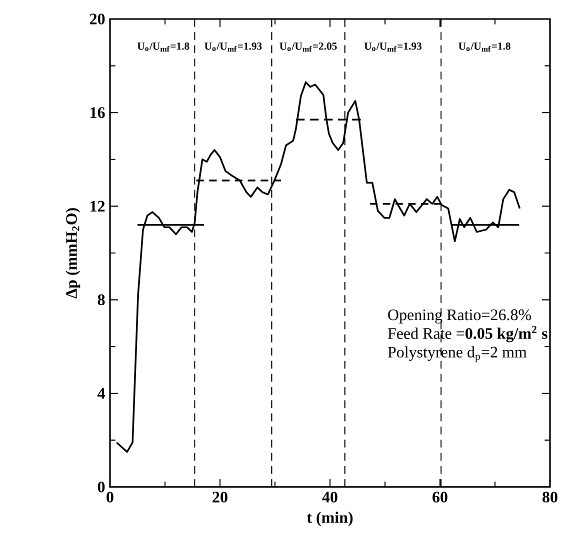  What do you see at coordinates (468, 334) in the screenshot?
I see `text: Feed Rate =0.05 kg/m$^{2}$ s` at bounding box center [468, 334].